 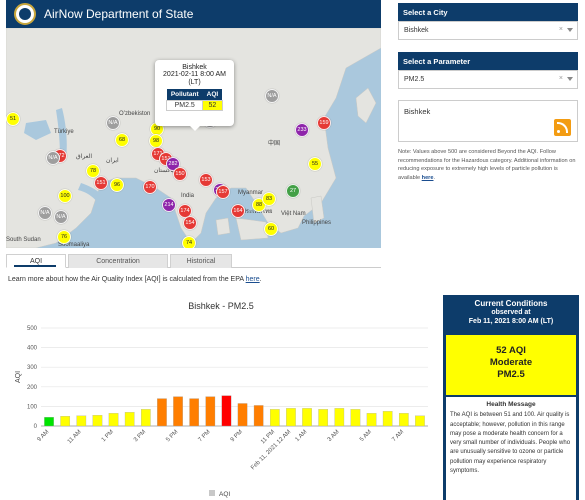 I want to click on aqi-station-marker: 164, so click(x=238, y=211).